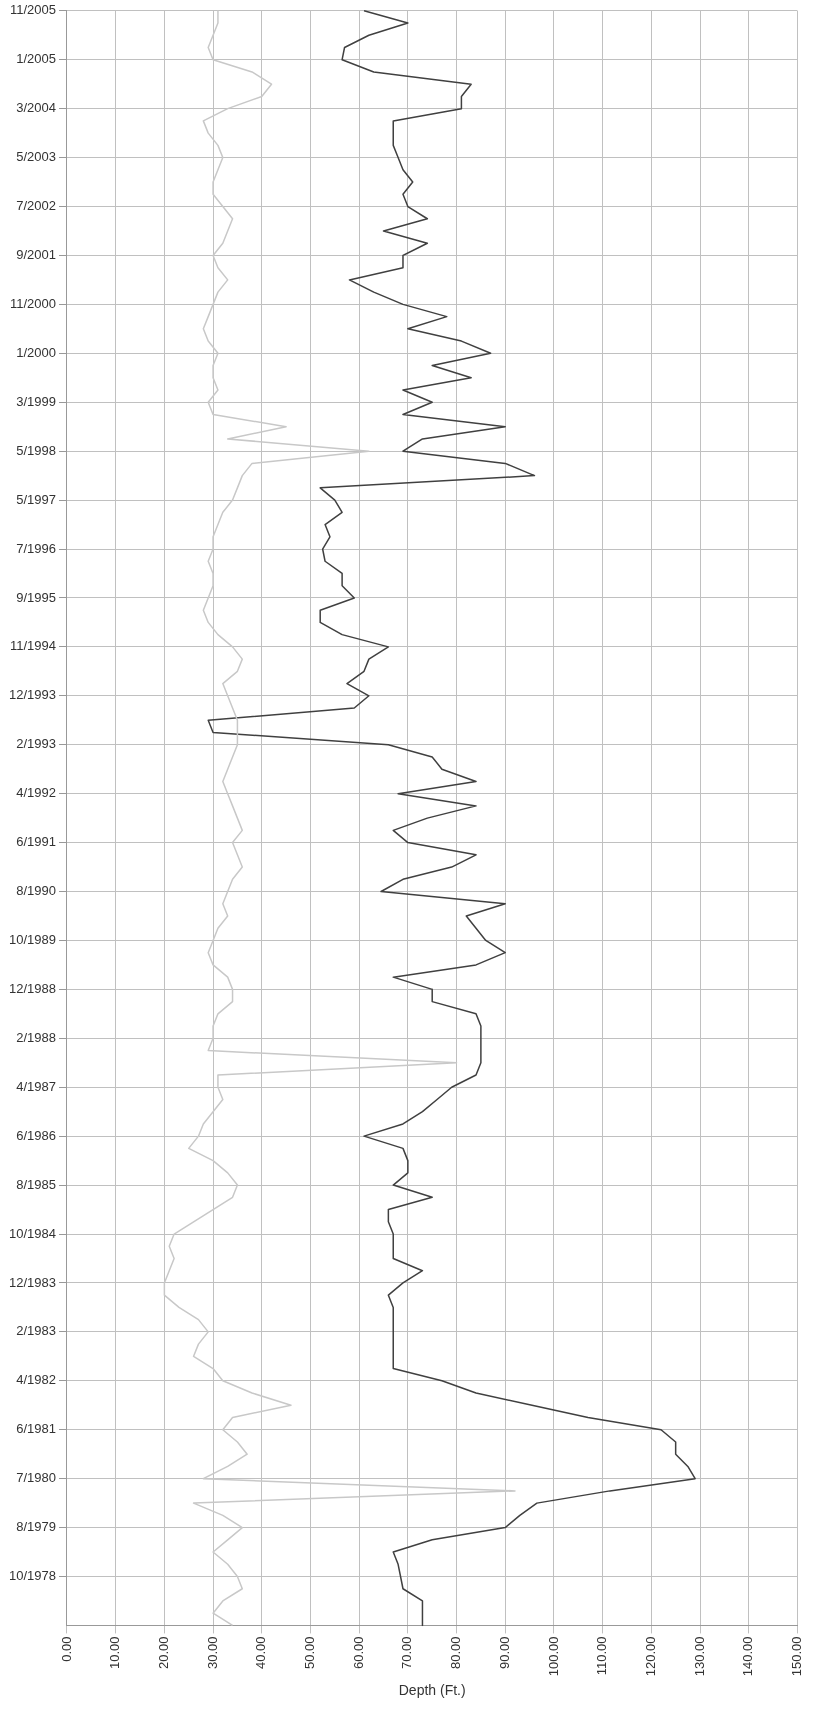  What do you see at coordinates (699, 1656) in the screenshot?
I see `x-tick-label: 130.00` at bounding box center [699, 1656].